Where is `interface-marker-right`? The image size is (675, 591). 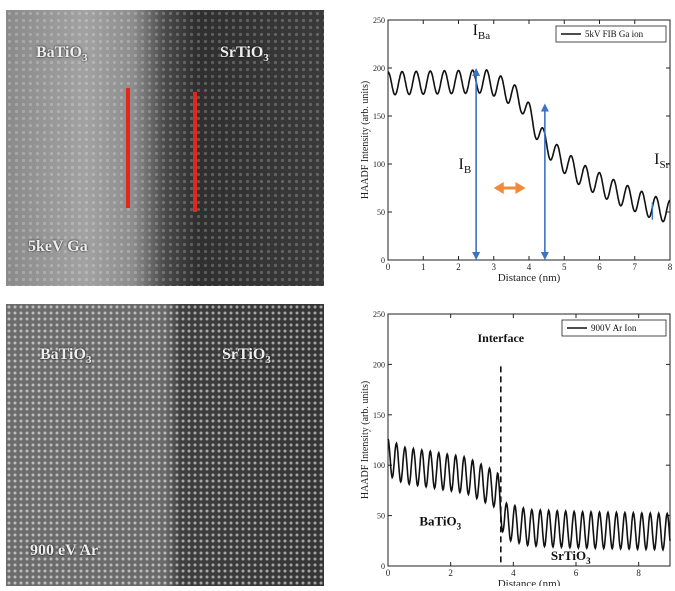
interface-marker-right is located at coordinates (195, 152).